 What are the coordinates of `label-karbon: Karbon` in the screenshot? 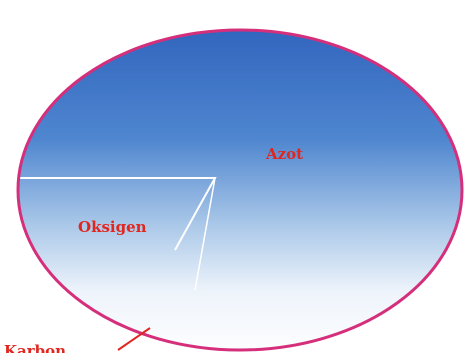 It's located at (35, 347).